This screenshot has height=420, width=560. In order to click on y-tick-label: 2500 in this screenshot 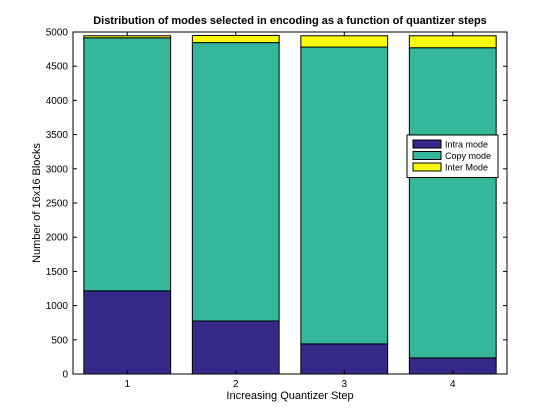, I will do `click(57, 204)`.